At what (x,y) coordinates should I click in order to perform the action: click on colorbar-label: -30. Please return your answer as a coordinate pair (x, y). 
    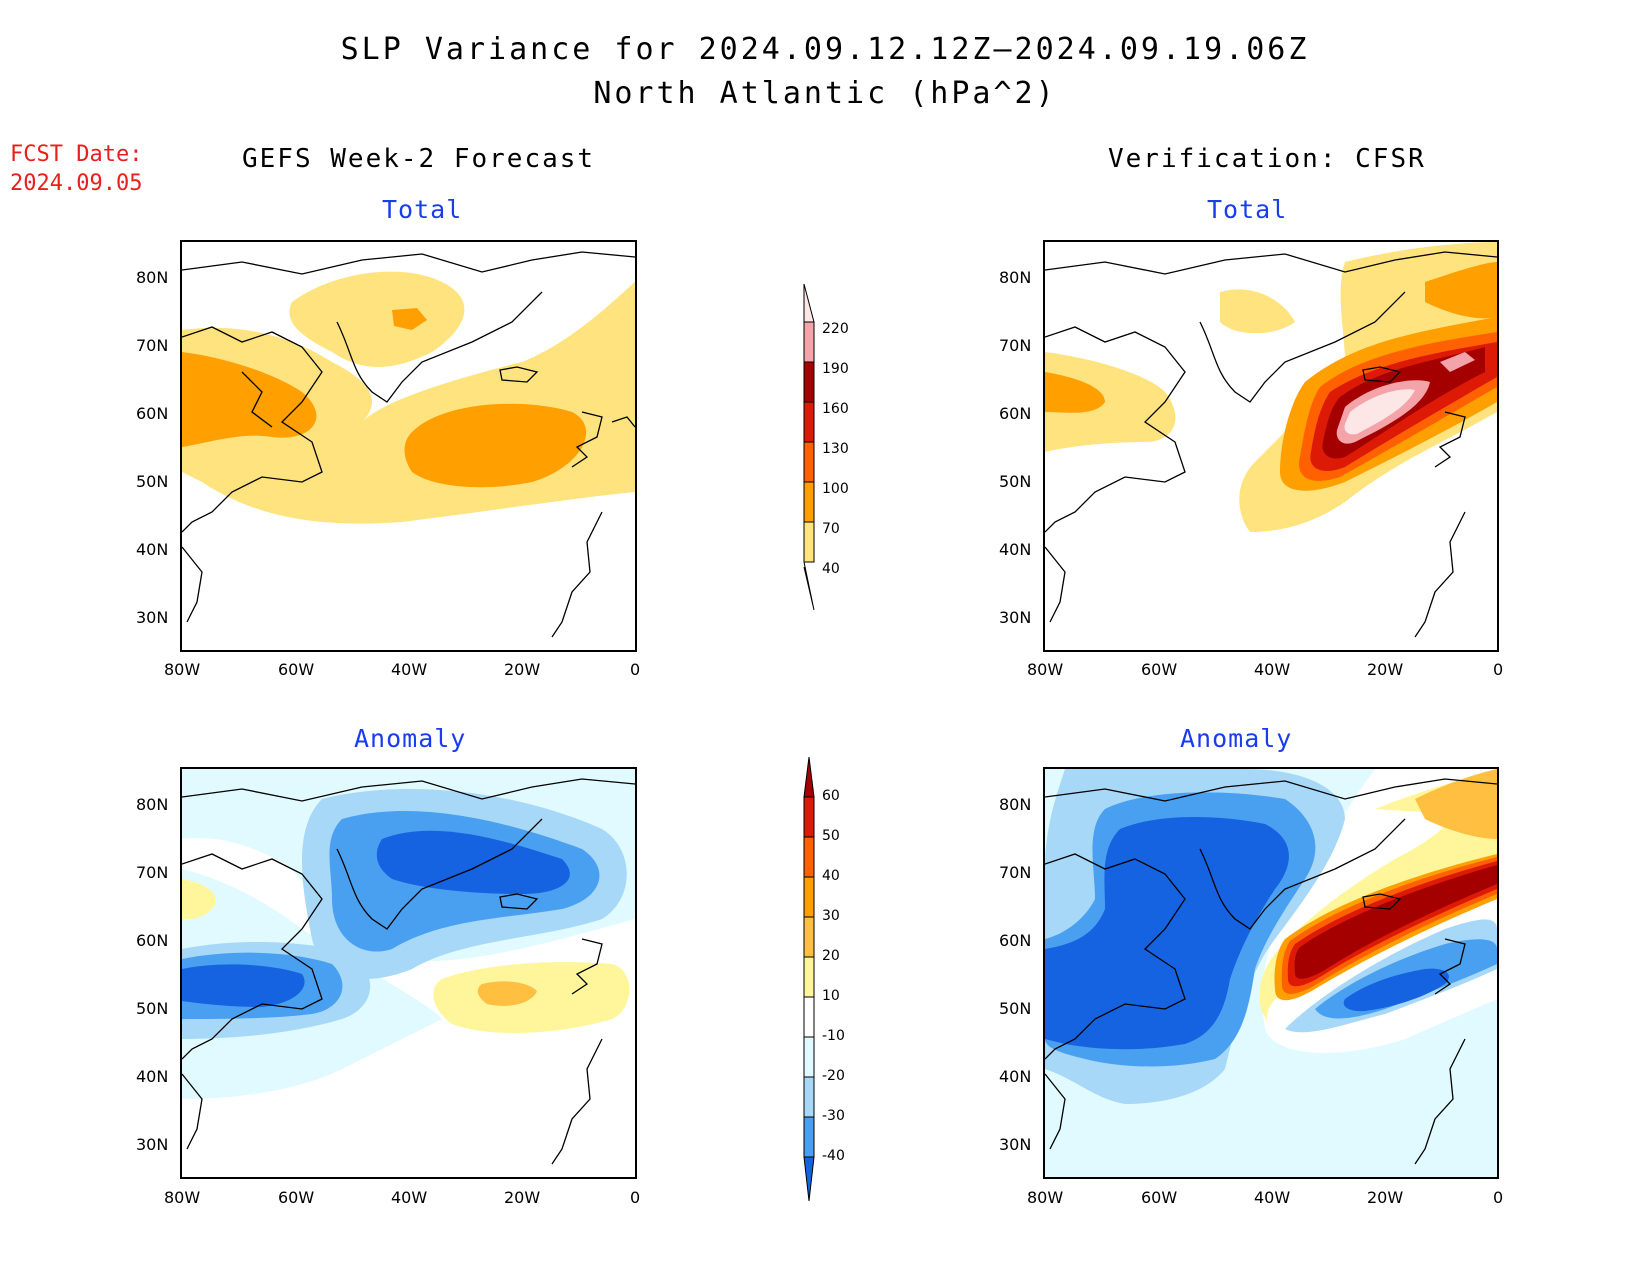
    Looking at the image, I should click on (833, 1116).